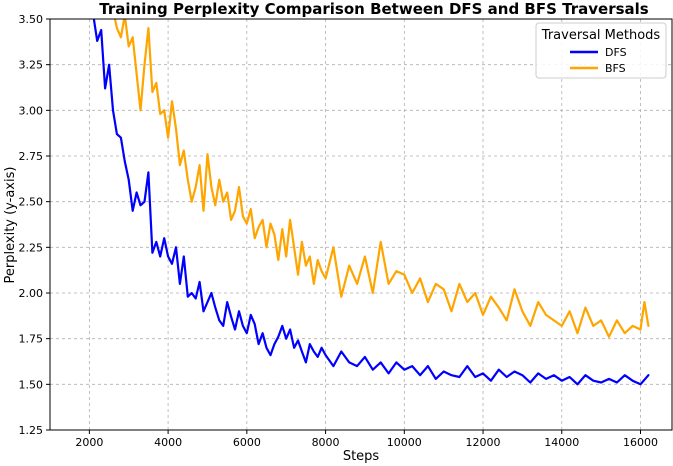  What do you see at coordinates (31, 19) in the screenshot?
I see `y-tick-label: 3.50` at bounding box center [31, 19].